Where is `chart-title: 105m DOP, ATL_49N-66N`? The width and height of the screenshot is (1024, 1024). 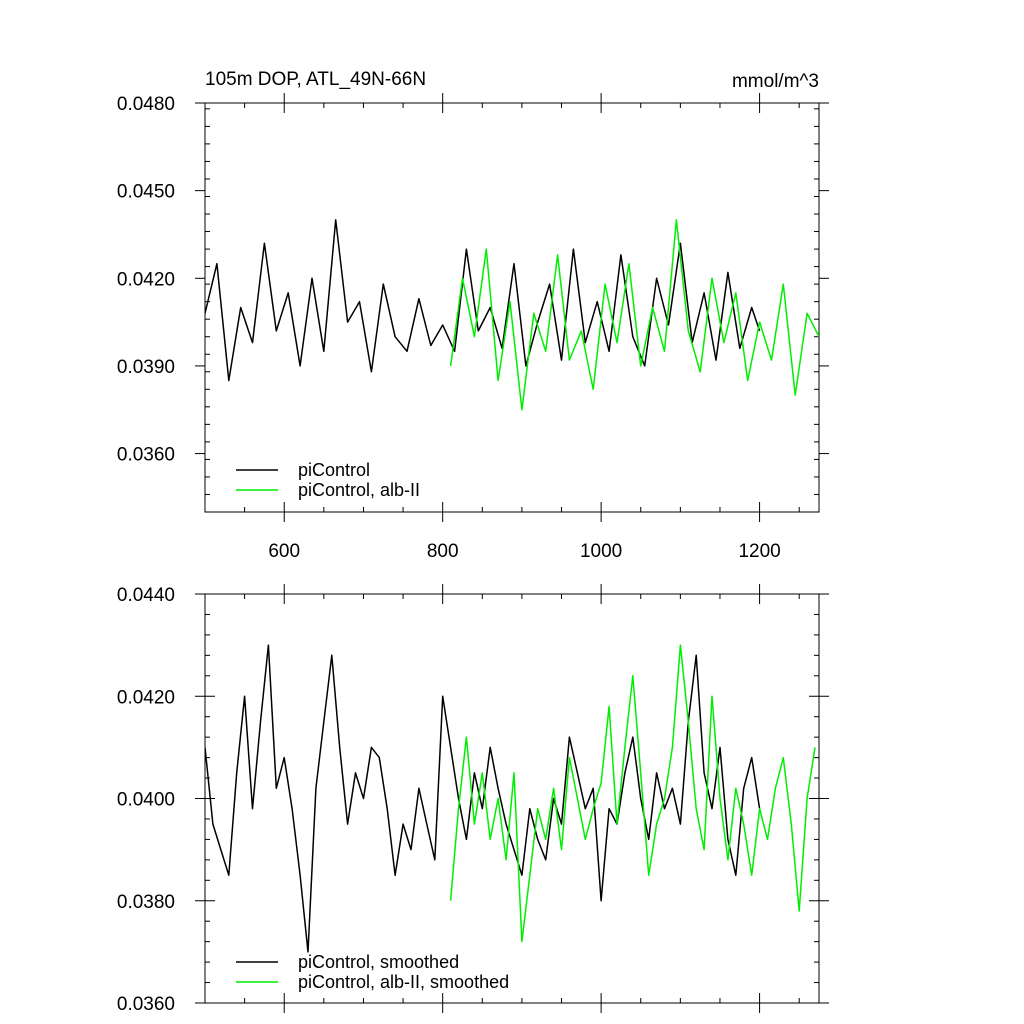
chart-title: 105m DOP, ATL_49N-66N is located at coordinates (315, 79).